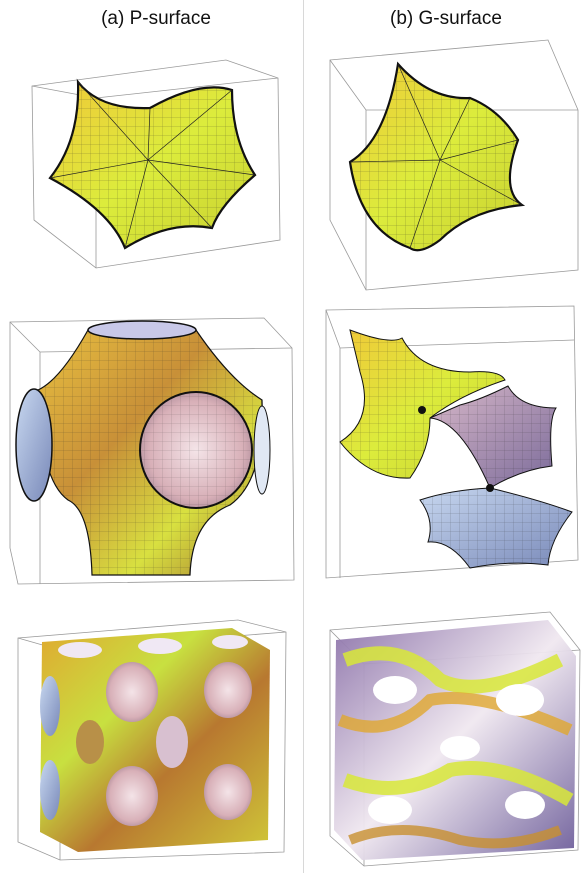  What do you see at coordinates (152, 740) in the screenshot?
I see `p-surface-periodic-structure` at bounding box center [152, 740].